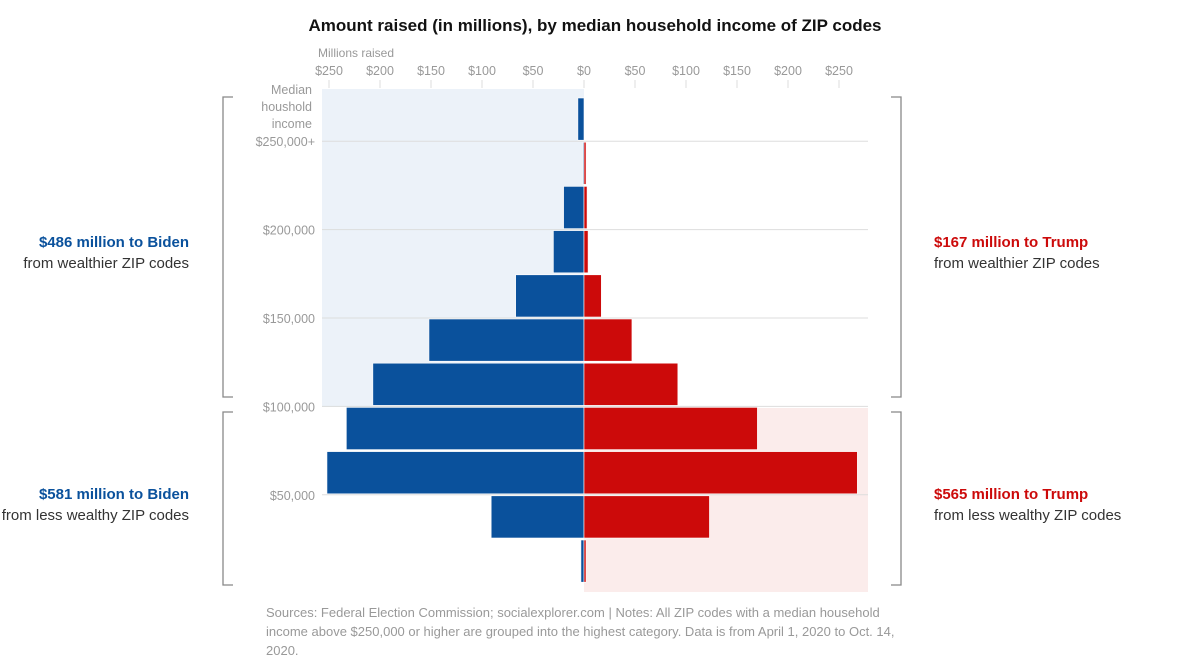 The height and width of the screenshot is (660, 1200). What do you see at coordinates (227, 247) in the screenshot?
I see `bracket-biden-wealthy` at bounding box center [227, 247].